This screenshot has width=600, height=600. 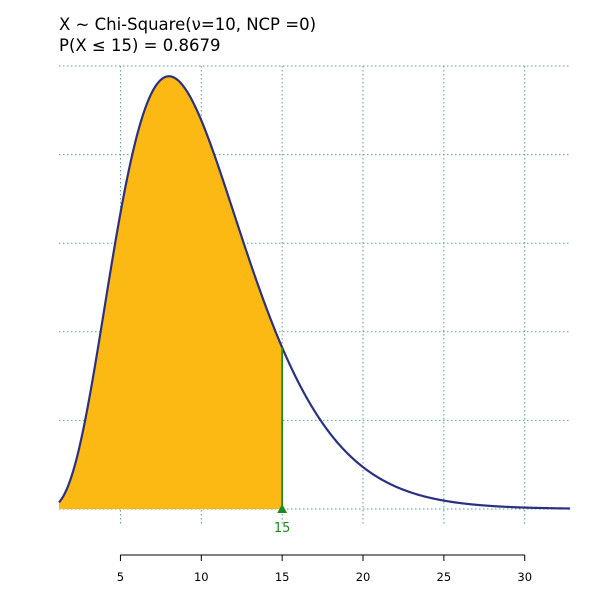 I want to click on x-axis: 5 10 15 20 25 30, so click(x=324, y=569).